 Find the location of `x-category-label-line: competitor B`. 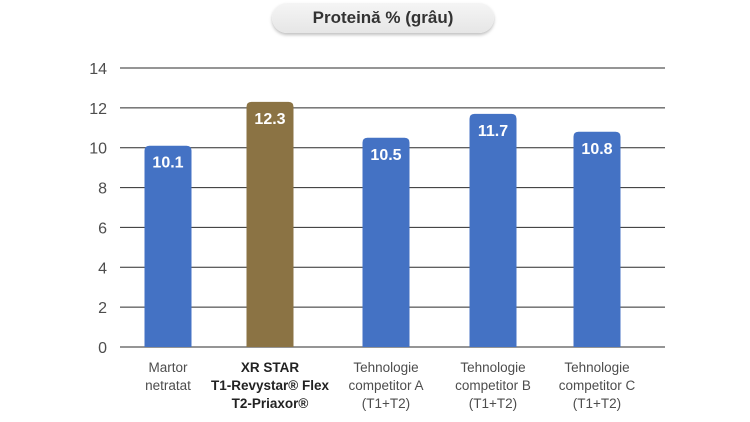

x-category-label-line: competitor B is located at coordinates (493, 385).